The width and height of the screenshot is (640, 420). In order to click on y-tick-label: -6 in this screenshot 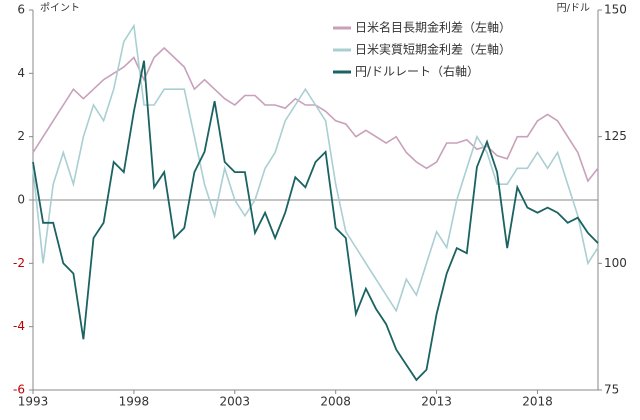, I will do `click(19, 390)`.